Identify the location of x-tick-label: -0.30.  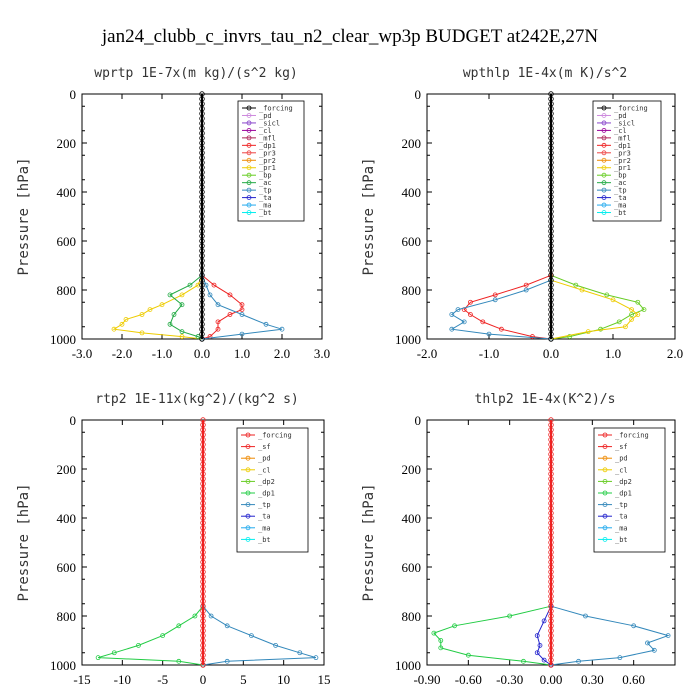
(509, 679).